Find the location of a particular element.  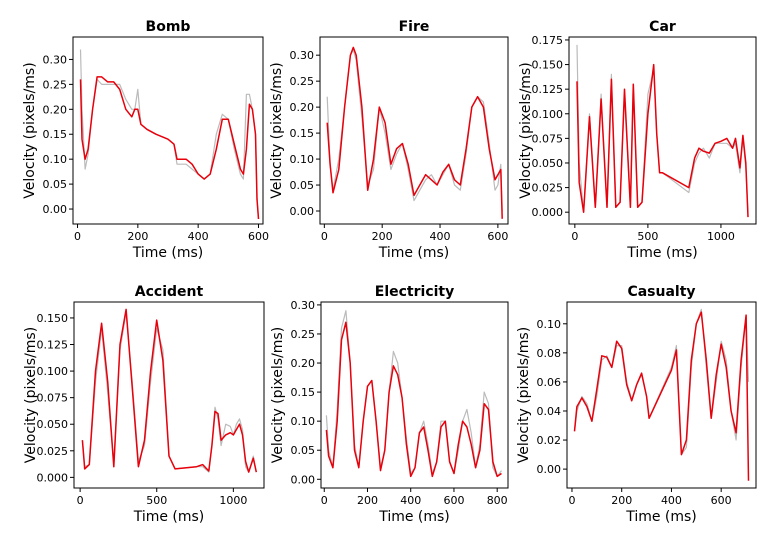

y-tick-label: 0.02 is located at coordinates (549, 440).